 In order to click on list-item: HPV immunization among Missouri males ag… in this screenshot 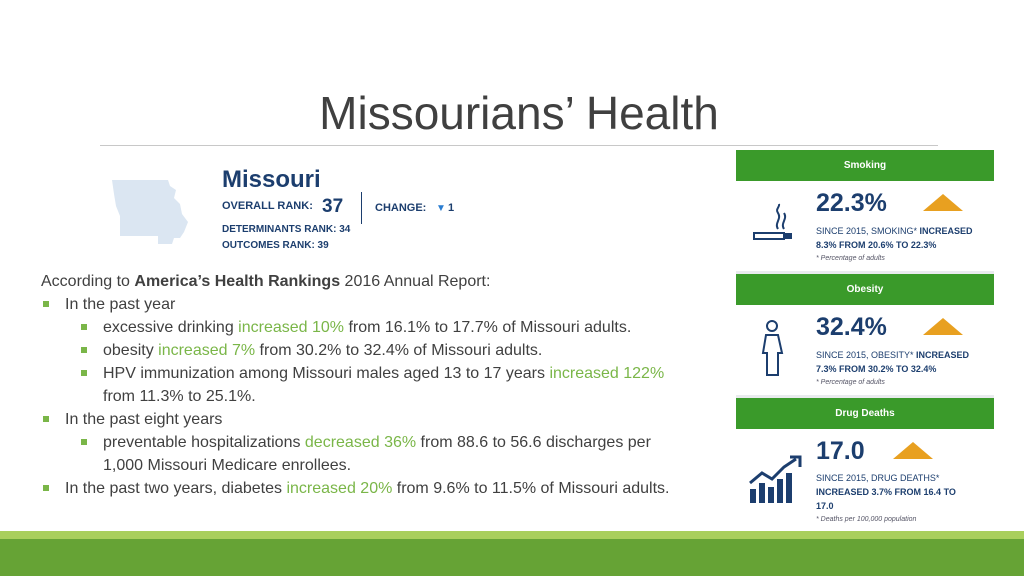, I will do `click(391, 373)`.